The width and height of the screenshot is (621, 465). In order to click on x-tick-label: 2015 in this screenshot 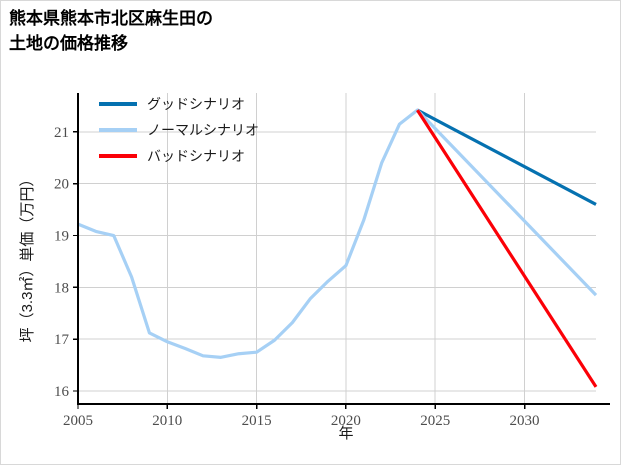, I will do `click(257, 421)`.